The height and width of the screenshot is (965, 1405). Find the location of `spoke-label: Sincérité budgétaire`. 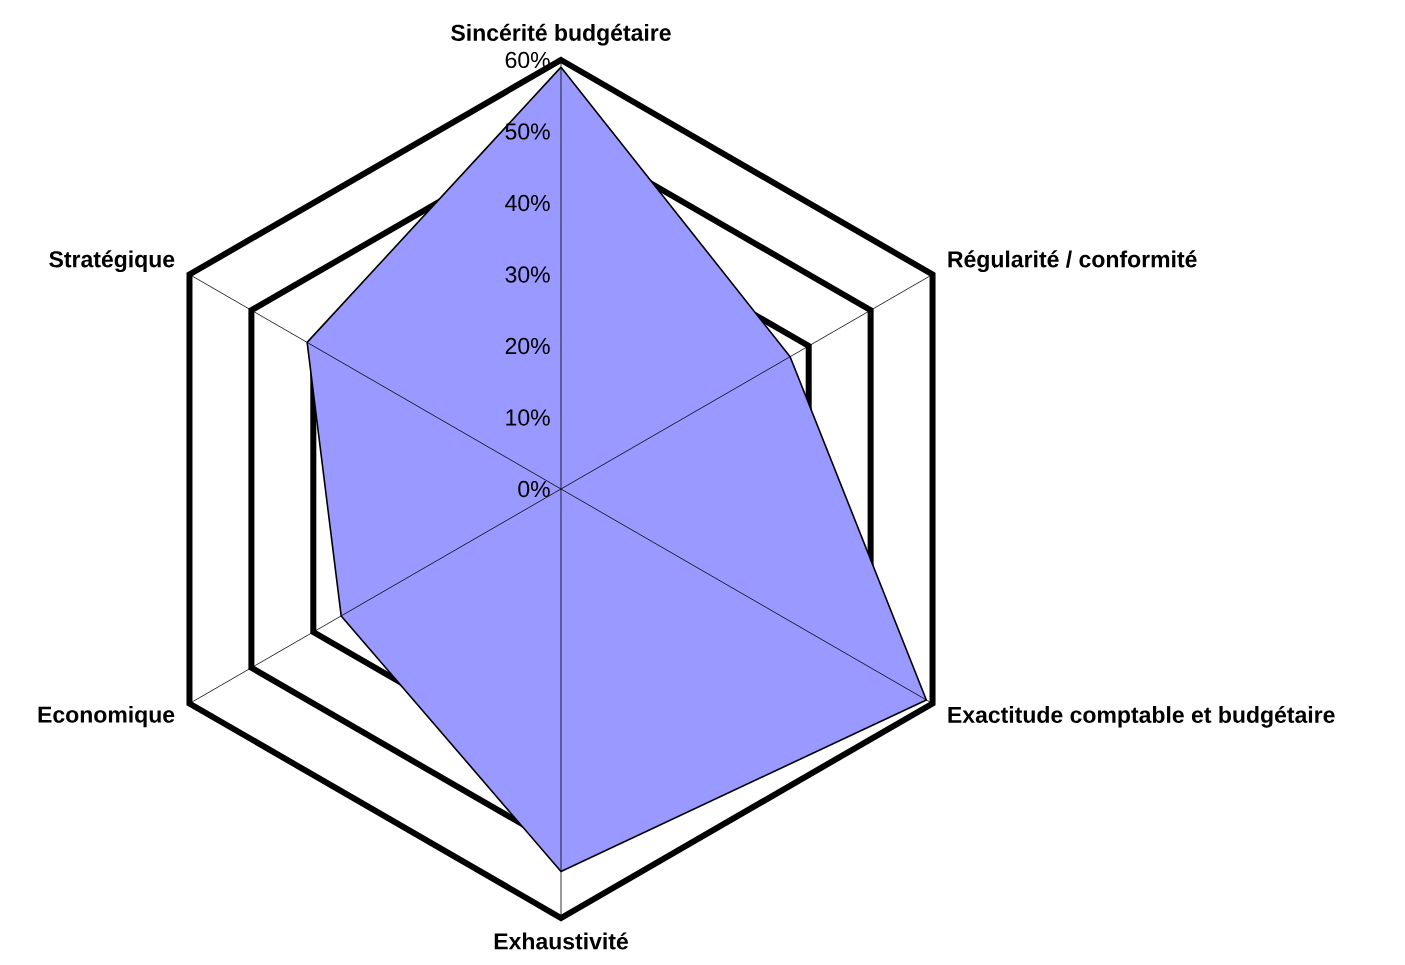

spoke-label: Sincérité budgétaire is located at coordinates (561, 34).